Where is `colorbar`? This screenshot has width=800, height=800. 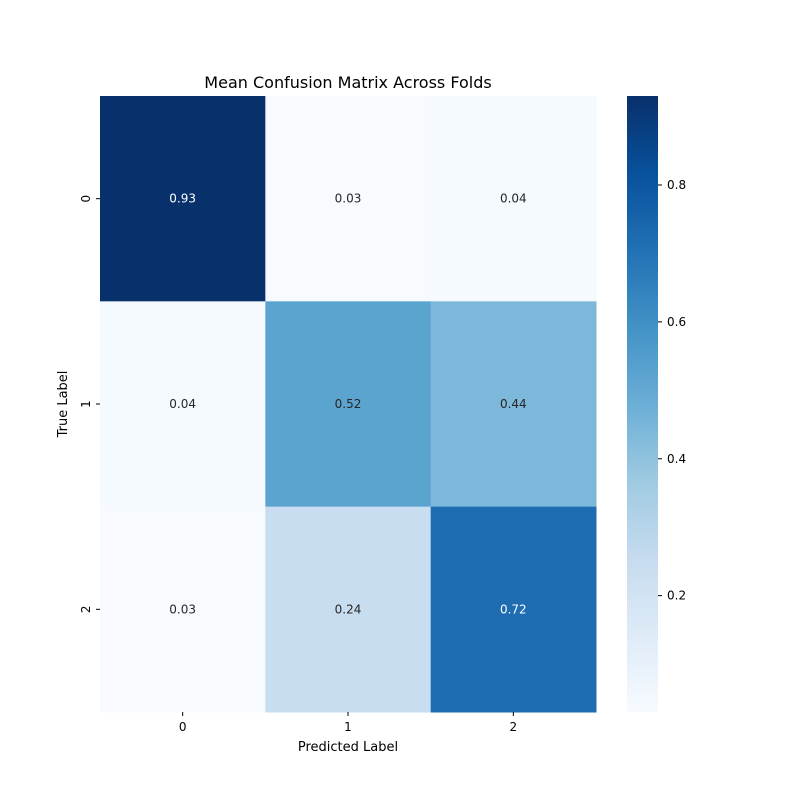
colorbar is located at coordinates (642, 404).